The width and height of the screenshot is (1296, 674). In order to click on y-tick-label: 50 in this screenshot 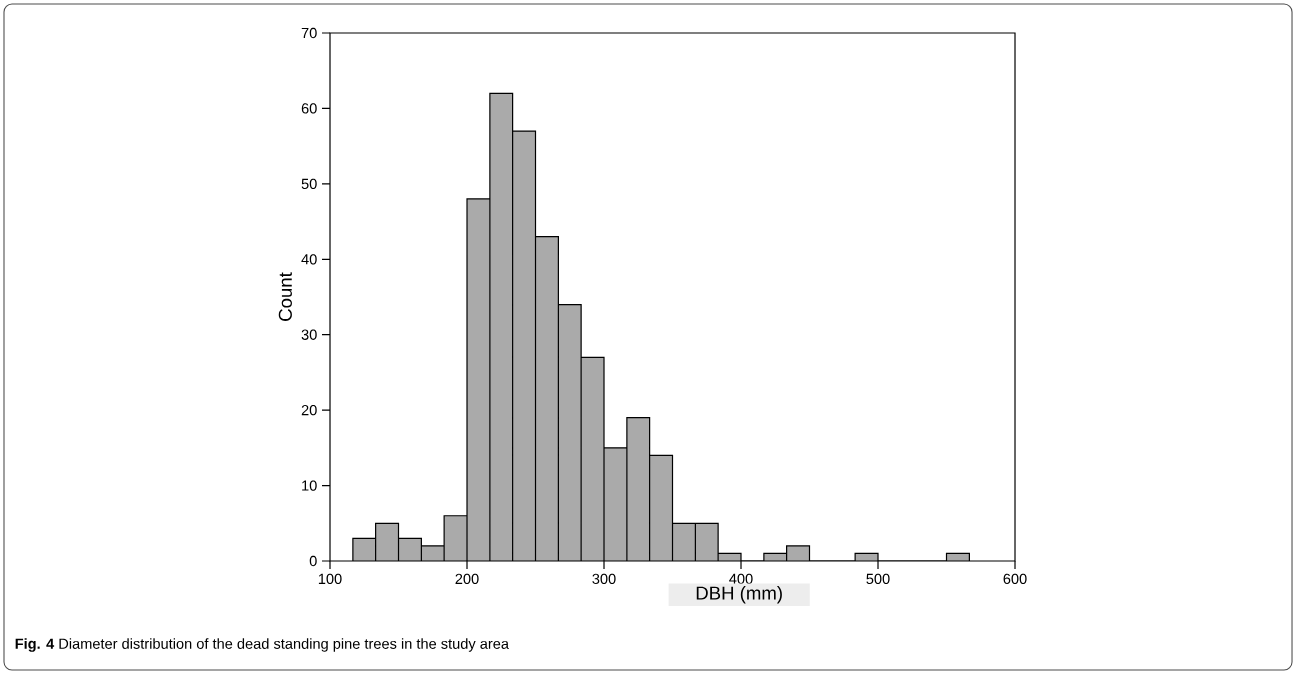, I will do `click(309, 184)`.